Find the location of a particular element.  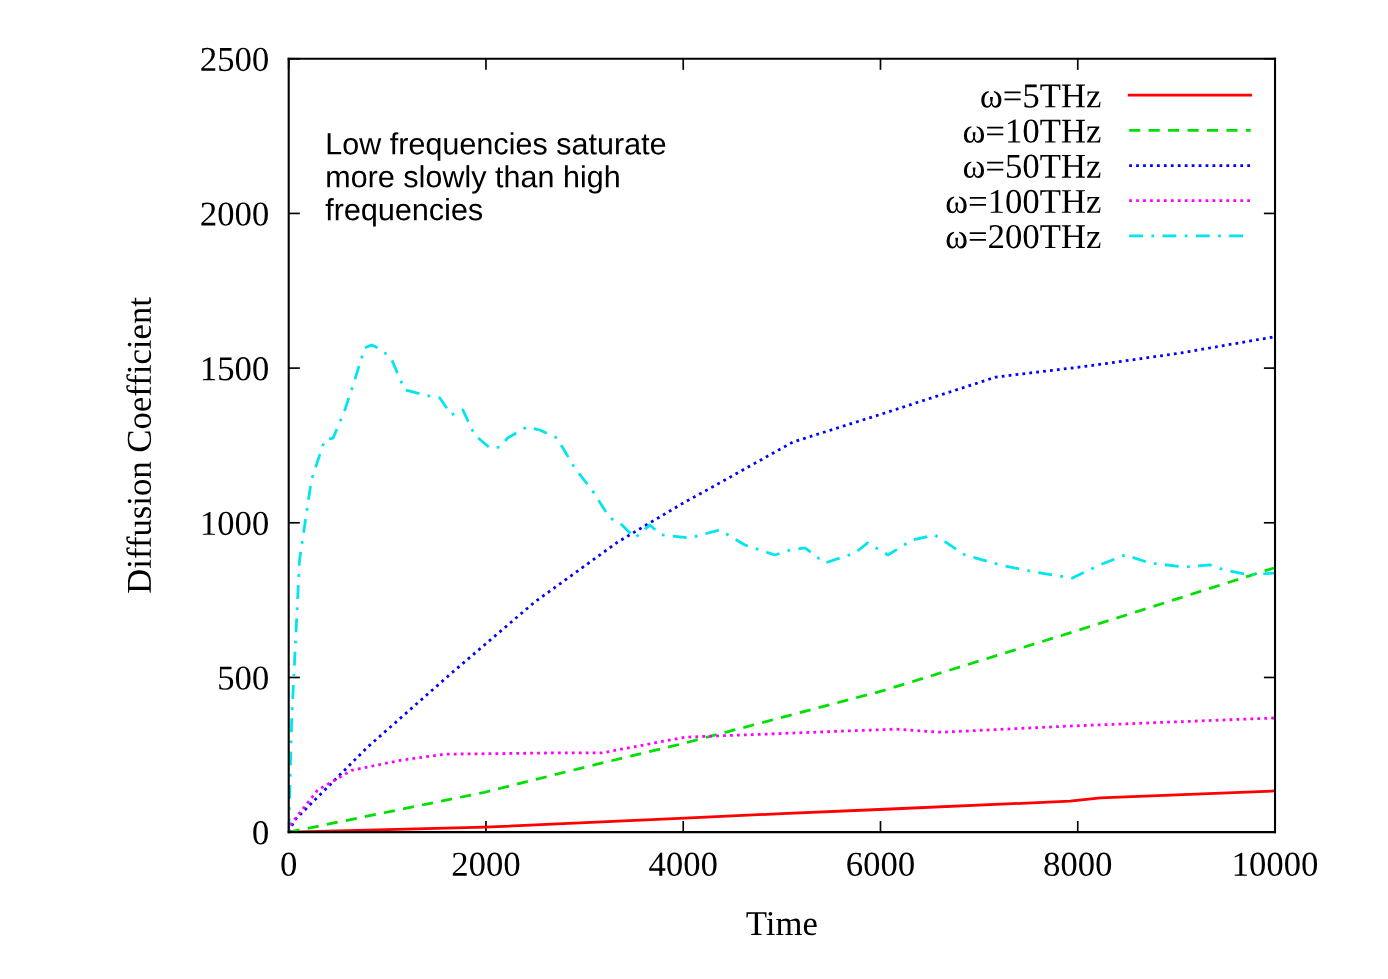

legend-label: ω=100THz is located at coordinates (1023, 201).